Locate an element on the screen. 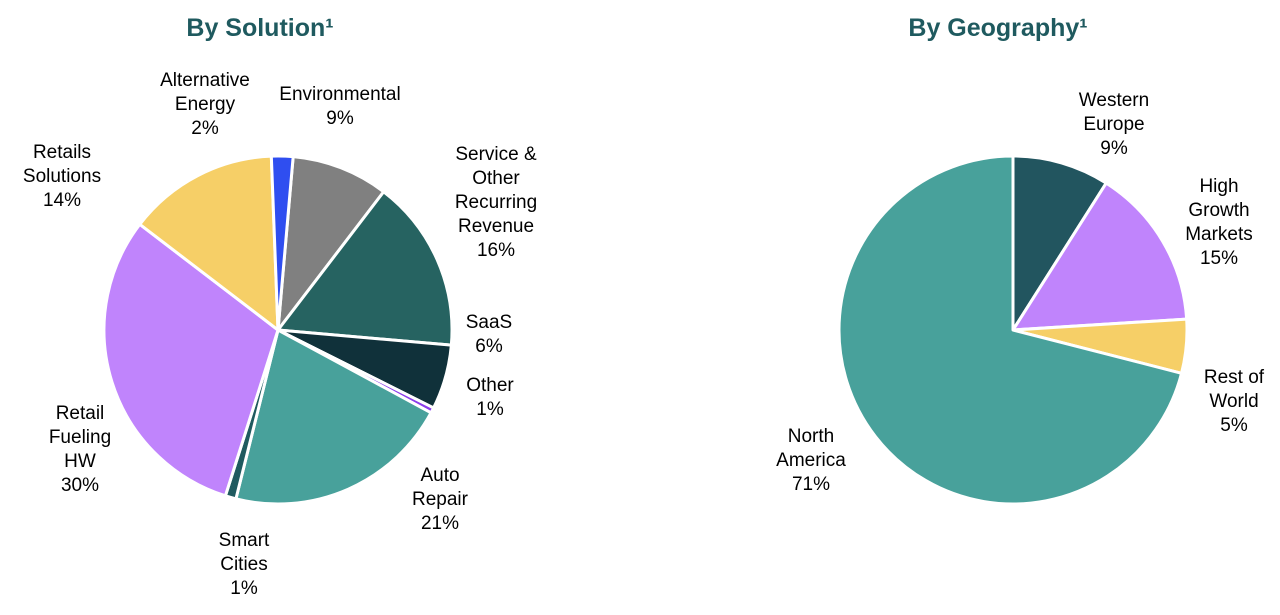  slice-label-high-growth-markets: High Growth Markets 15% is located at coordinates (1219, 222).